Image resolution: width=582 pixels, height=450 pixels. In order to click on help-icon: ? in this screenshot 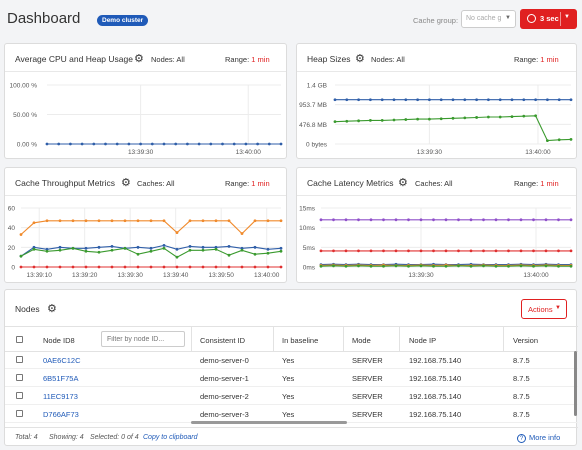, I will do `click(521, 438)`.